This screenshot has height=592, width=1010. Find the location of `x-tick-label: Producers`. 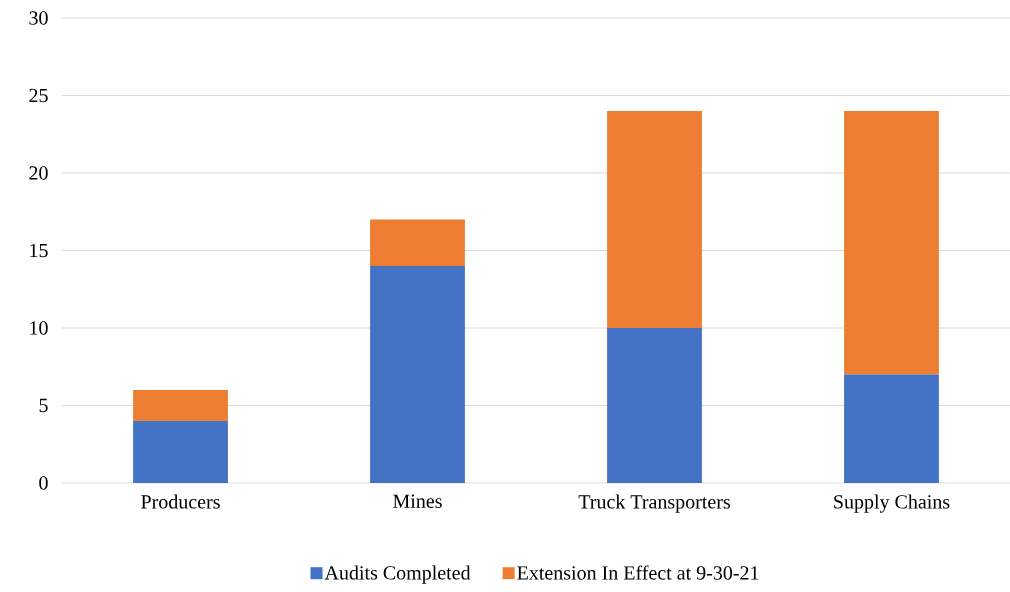

x-tick-label: Producers is located at coordinates (180, 501).